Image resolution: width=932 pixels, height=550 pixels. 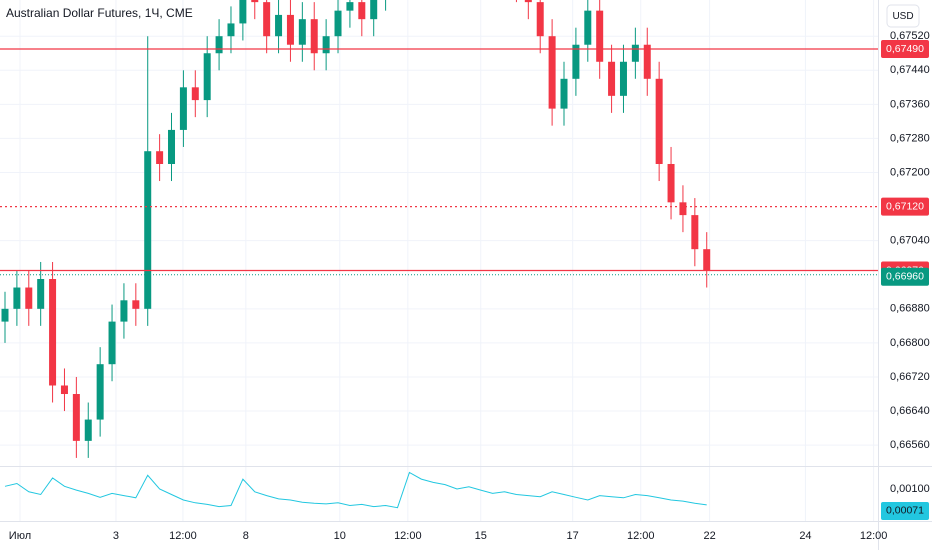 I want to click on x-tick-label: 8, so click(x=246, y=536).